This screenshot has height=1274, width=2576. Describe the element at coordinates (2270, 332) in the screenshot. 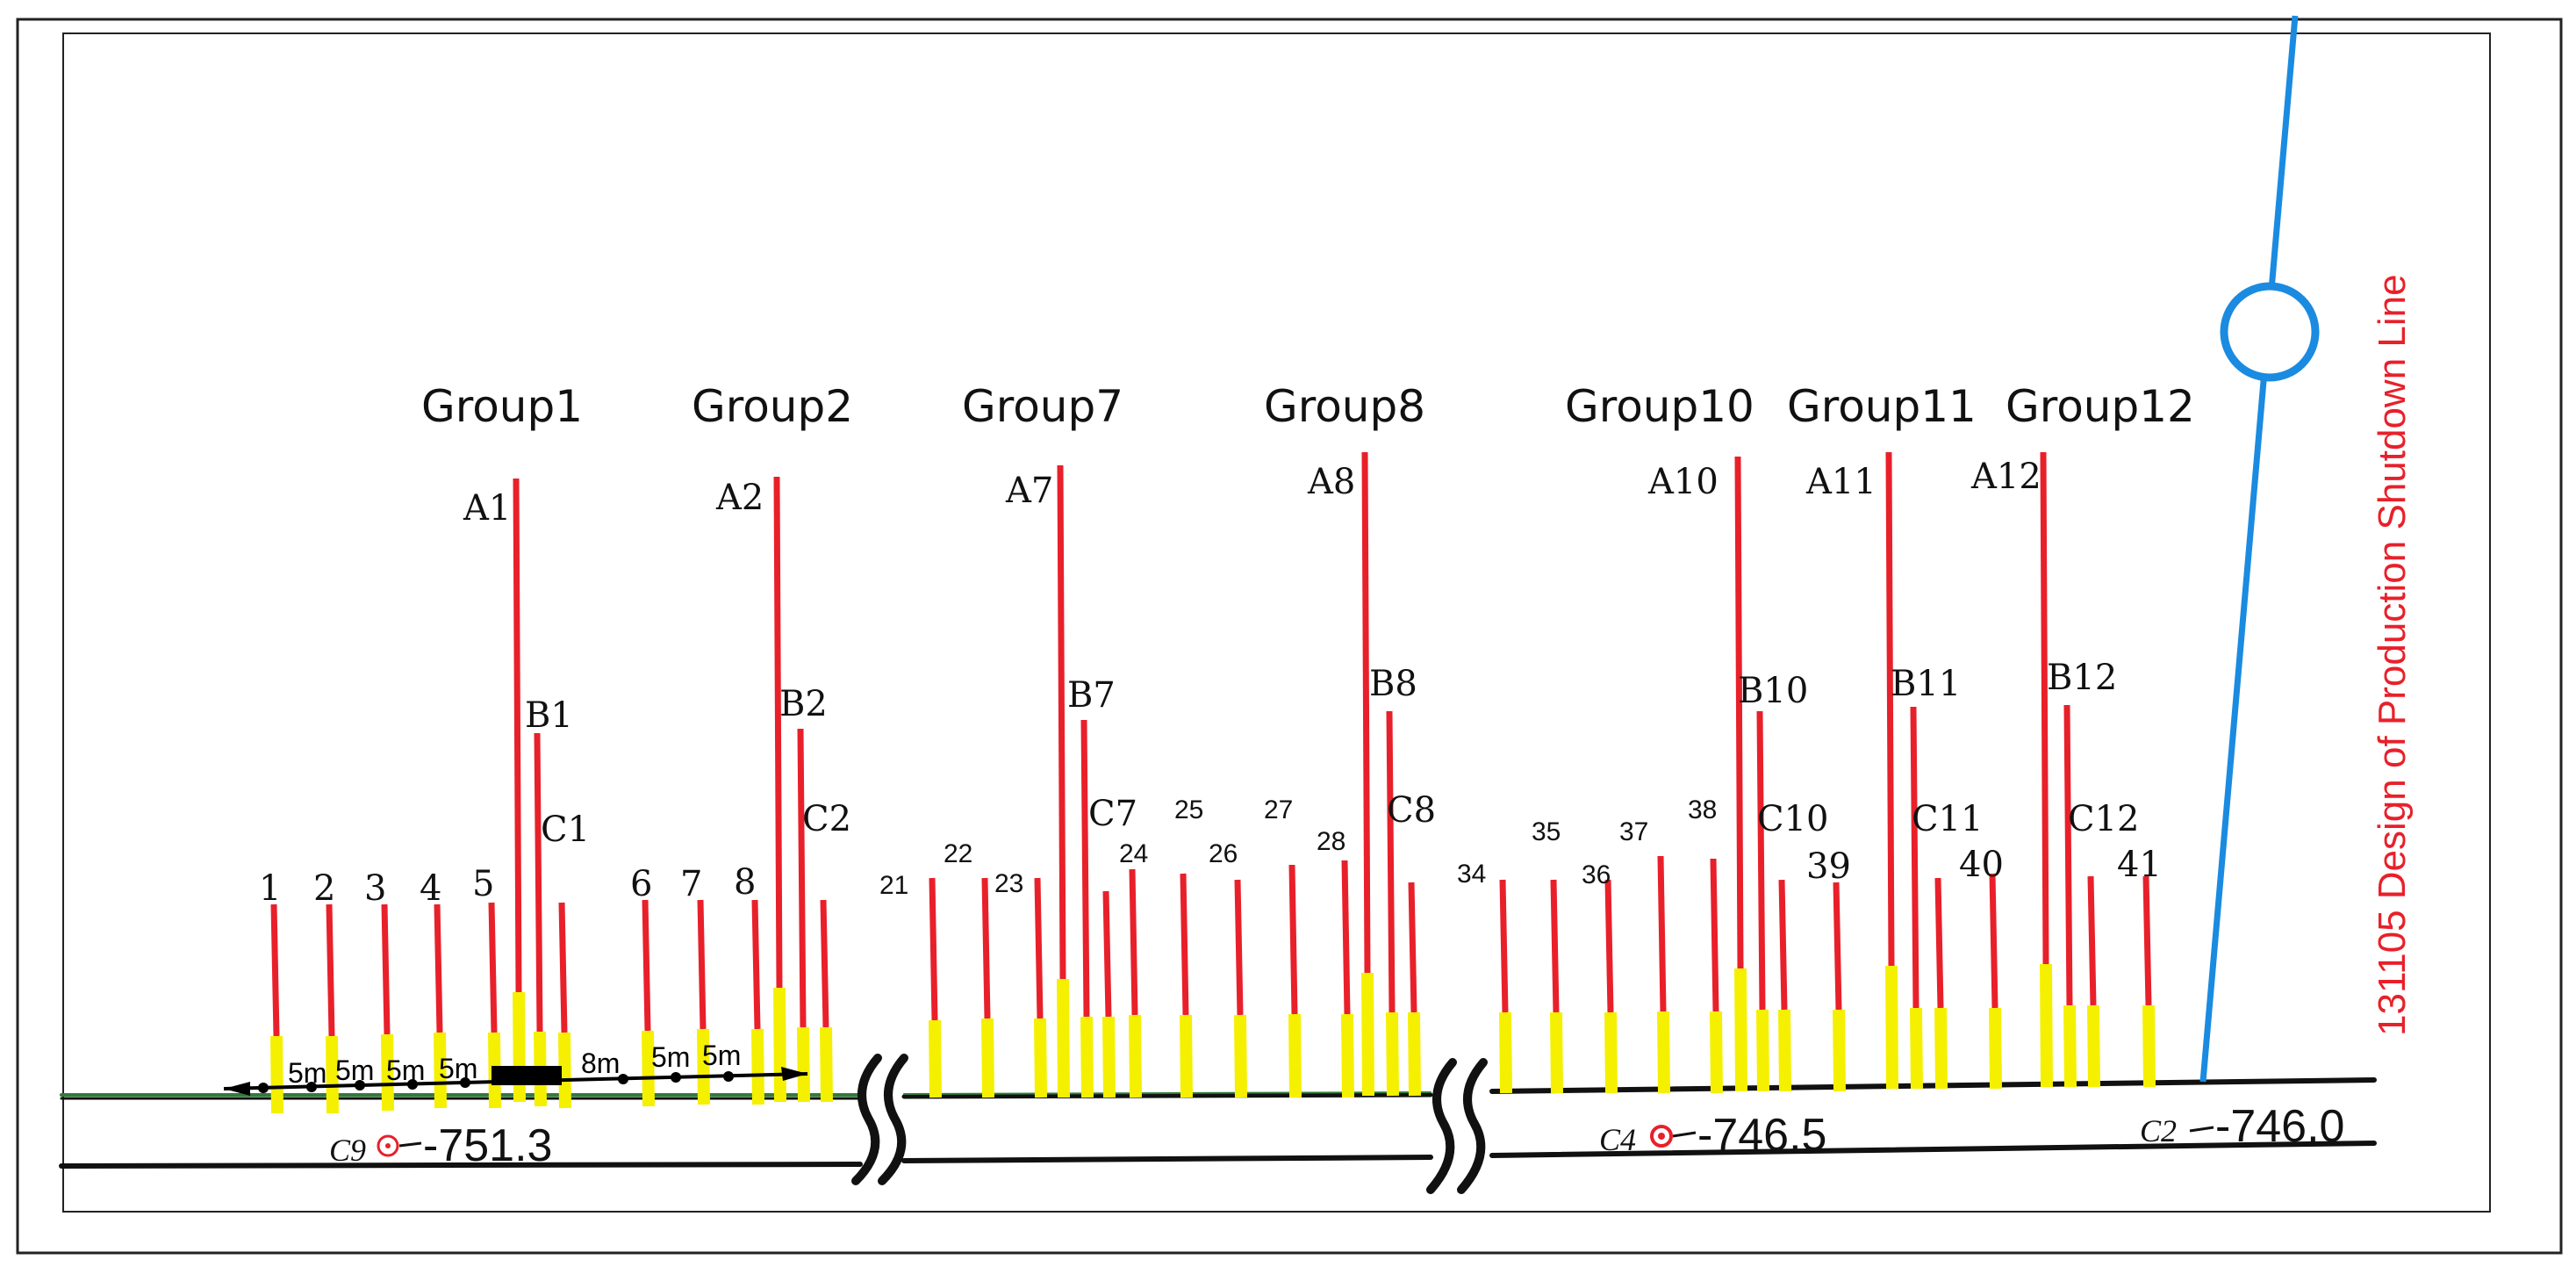

I see `shutdown-circle-marker` at that location.